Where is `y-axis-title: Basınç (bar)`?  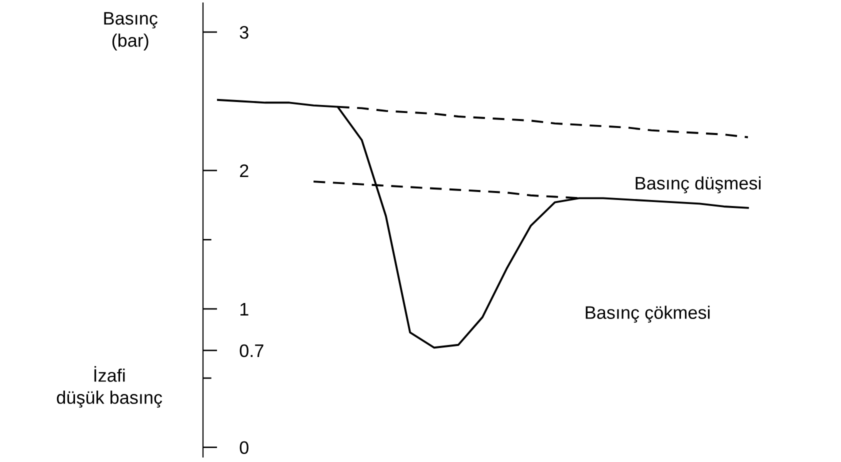 y-axis-title: Basınç (bar) is located at coordinates (131, 31).